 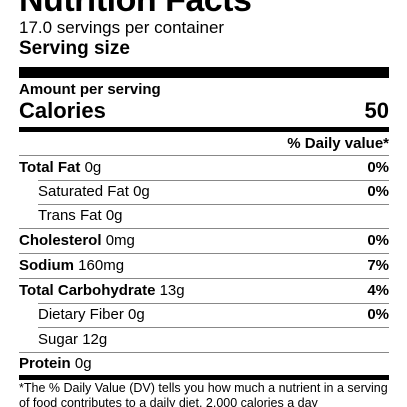 What do you see at coordinates (87, 290) in the screenshot?
I see `nutrient-name: Total Carbohydrate` at bounding box center [87, 290].